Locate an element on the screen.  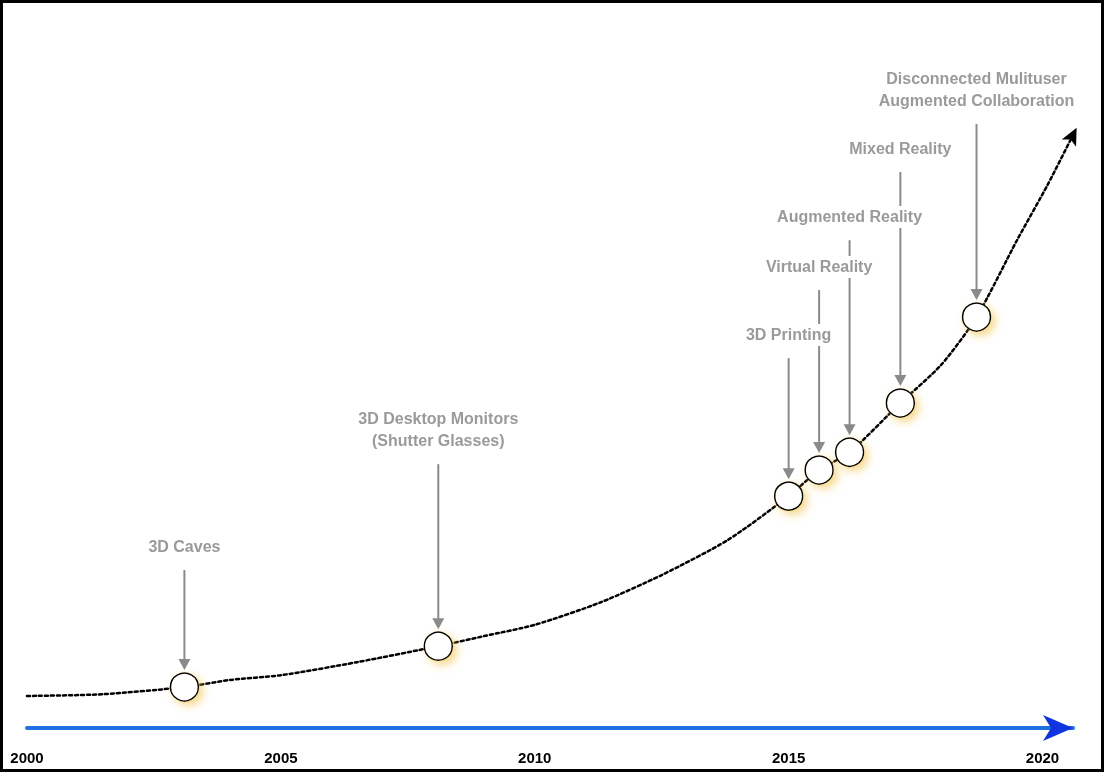
x-tick-label: 2010 is located at coordinates (535, 757).